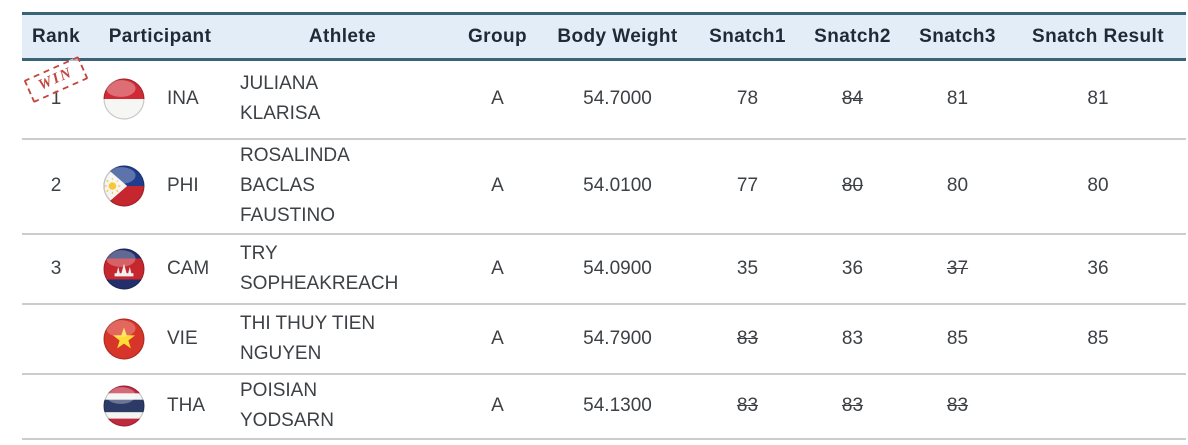 Image resolution: width=1188 pixels, height=445 pixels. I want to click on body-weight-value: 54.7900, so click(617, 338).